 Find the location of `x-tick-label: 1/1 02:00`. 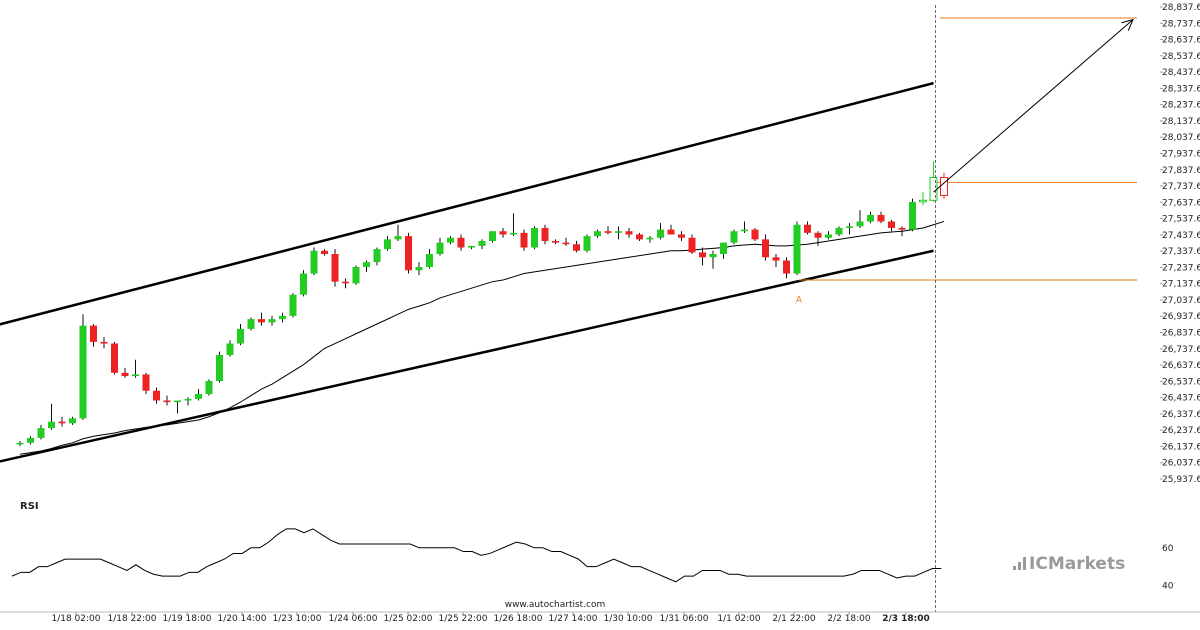

x-tick-label: 1/1 02:00 is located at coordinates (739, 619).